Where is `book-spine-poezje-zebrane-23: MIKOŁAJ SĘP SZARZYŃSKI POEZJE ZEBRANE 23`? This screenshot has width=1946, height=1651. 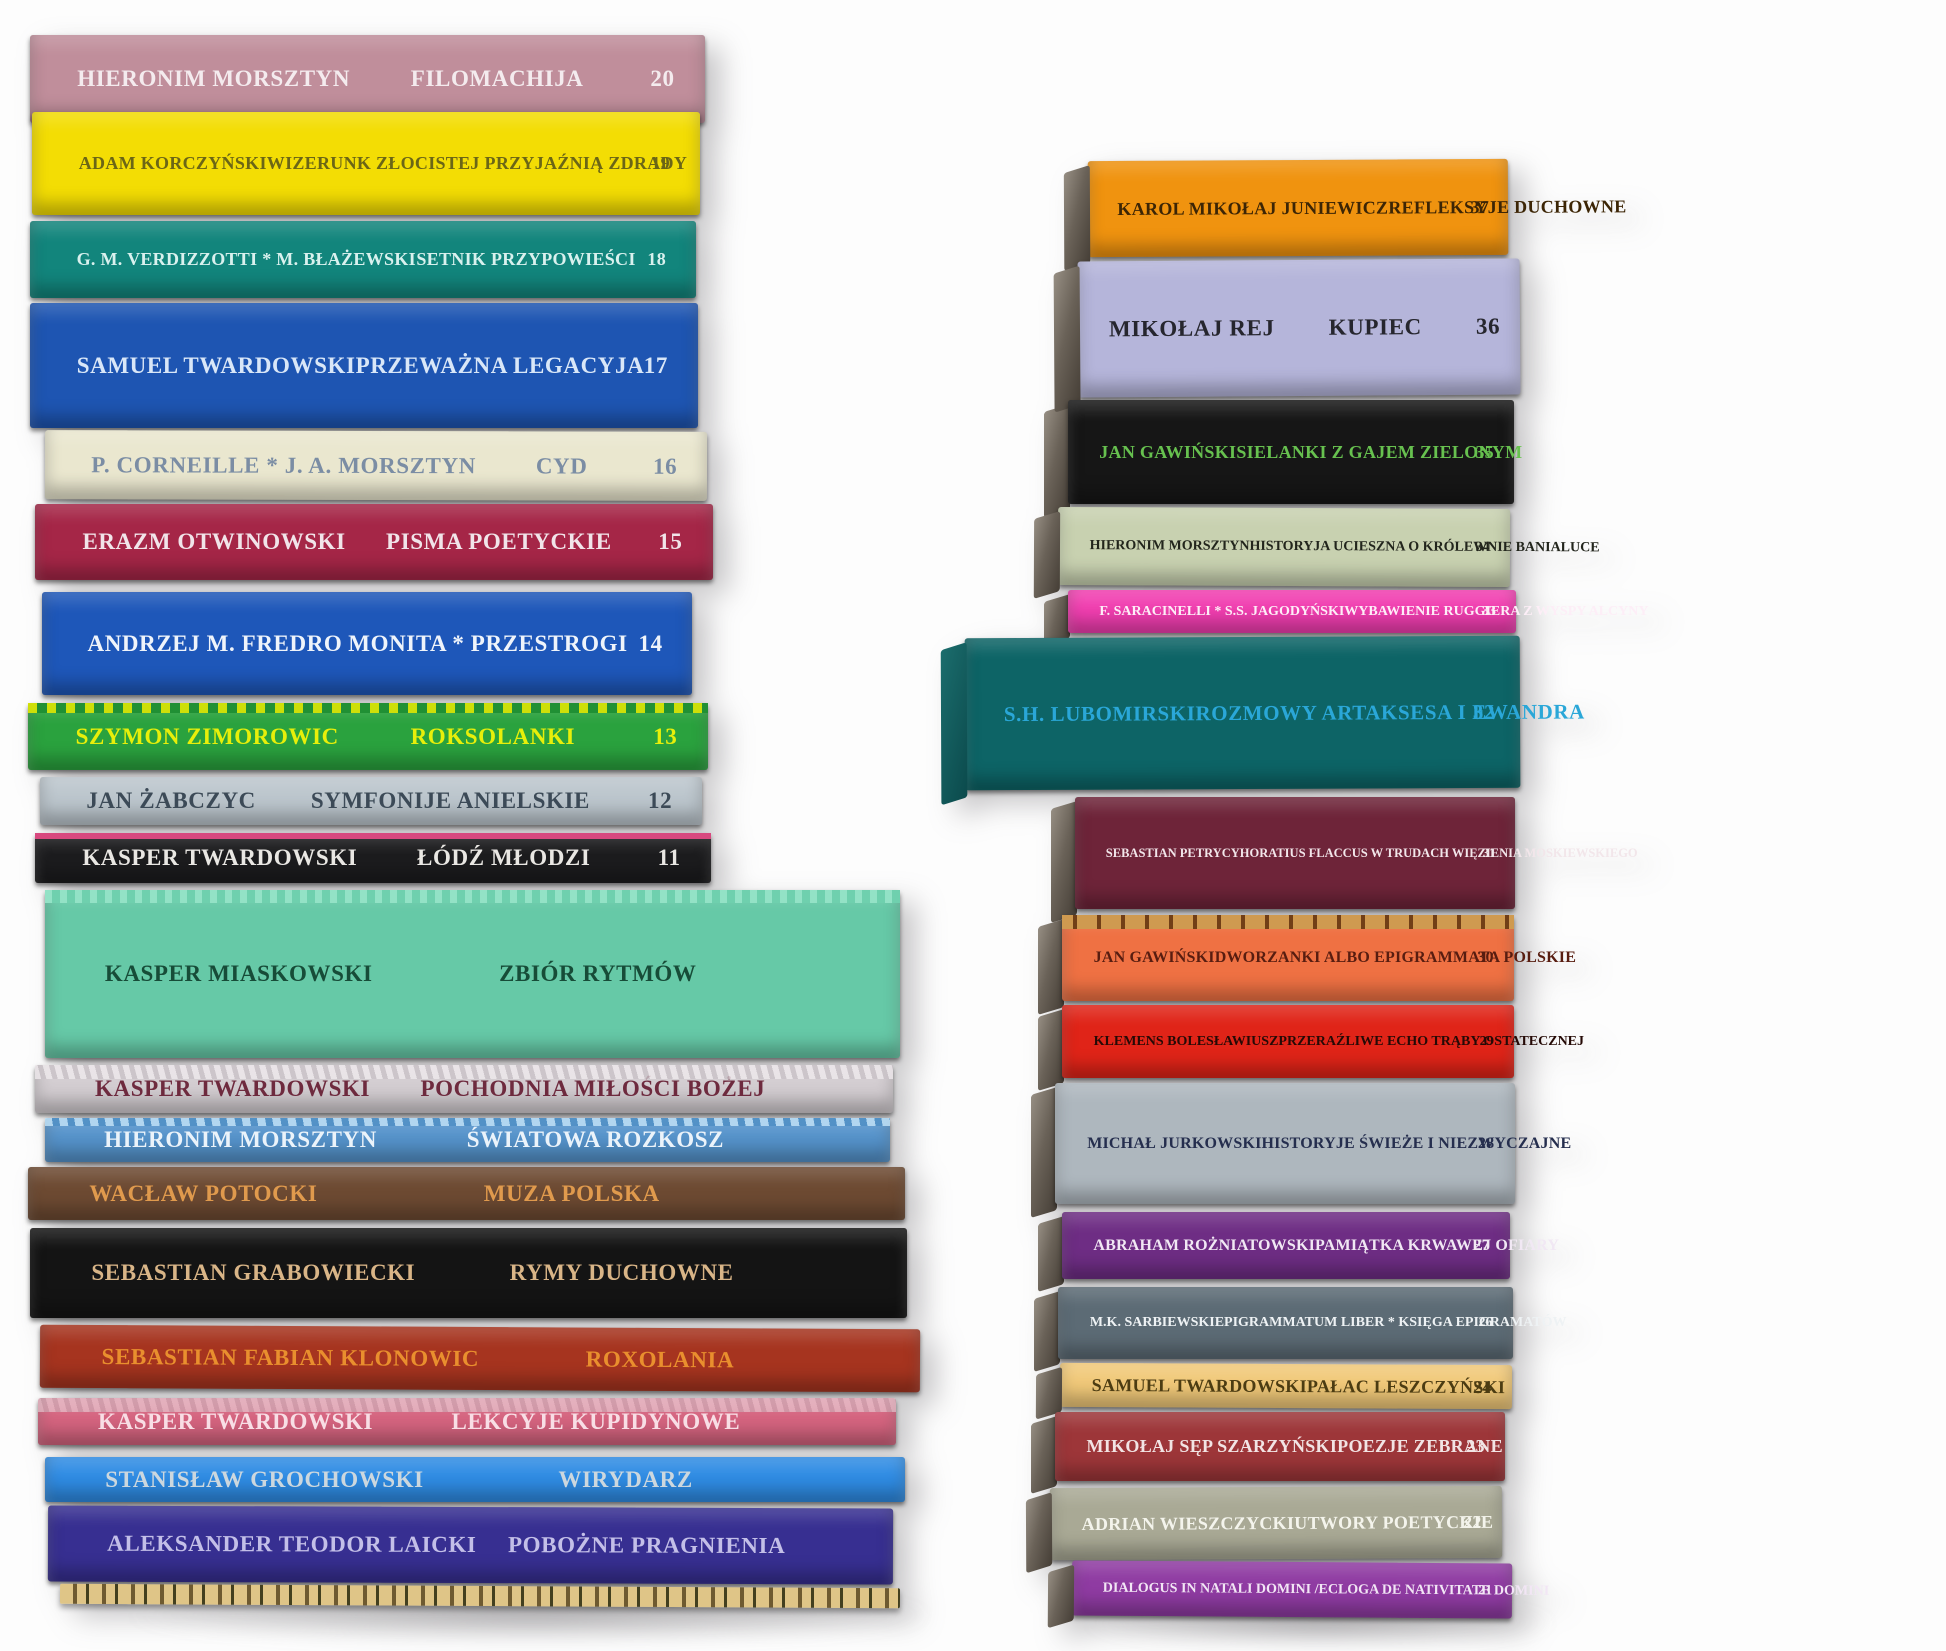
book-spine-poezje-zebrane-23: MIKOŁAJ SĘP SZARZYŃSKI POEZJE ZEBRANE 23 is located at coordinates (1280, 1446).